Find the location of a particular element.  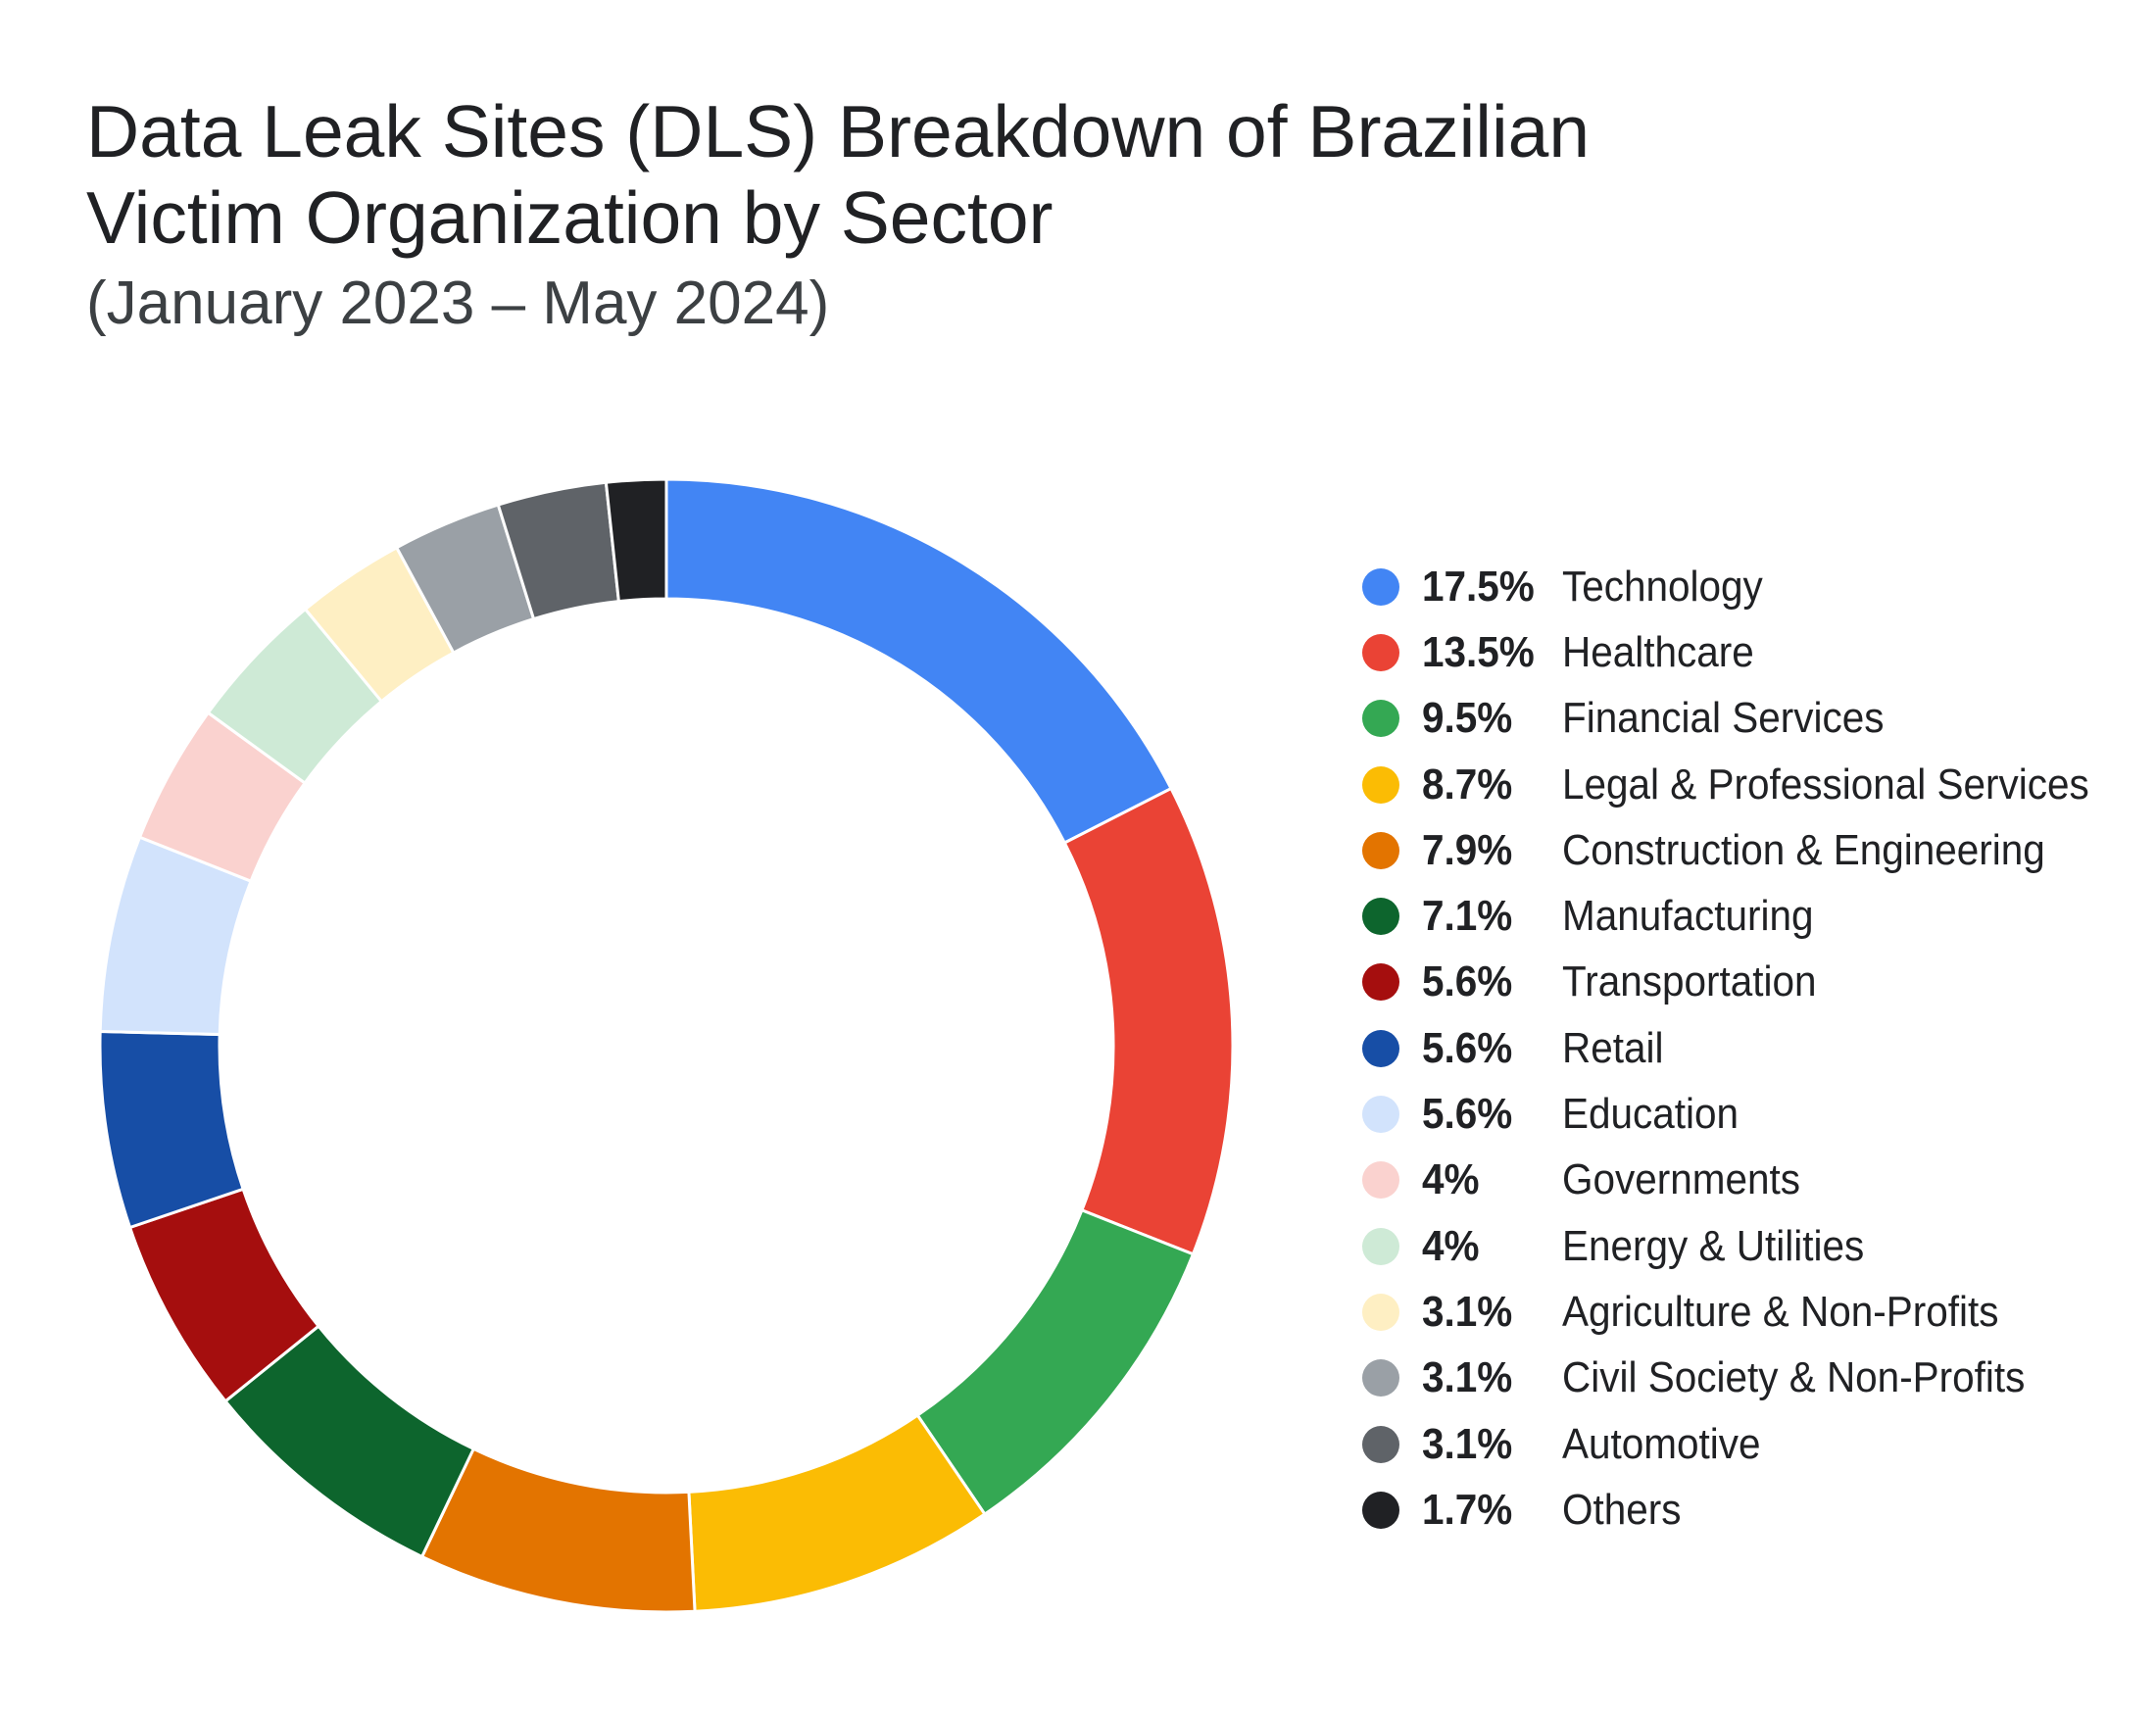

legend-label: Financial Services is located at coordinates (1723, 718).